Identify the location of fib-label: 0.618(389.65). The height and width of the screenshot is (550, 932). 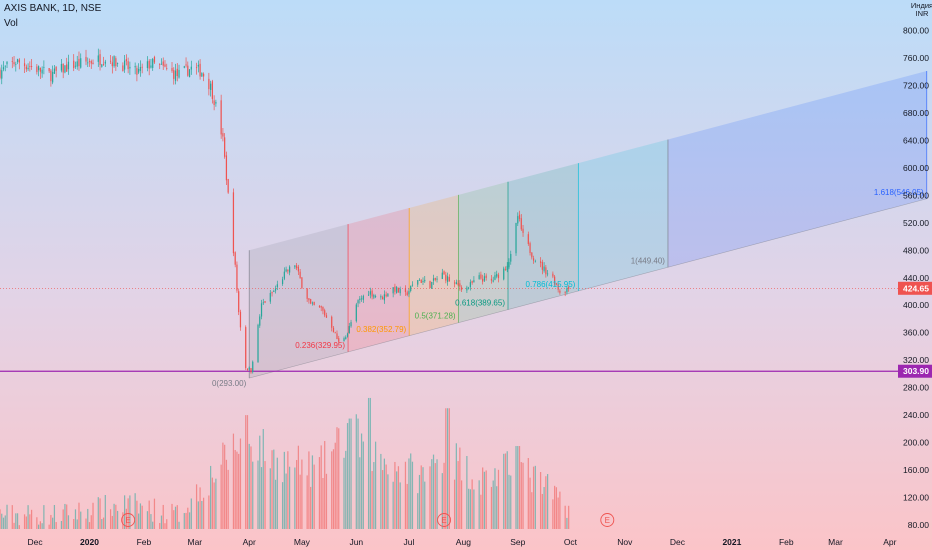
(480, 303).